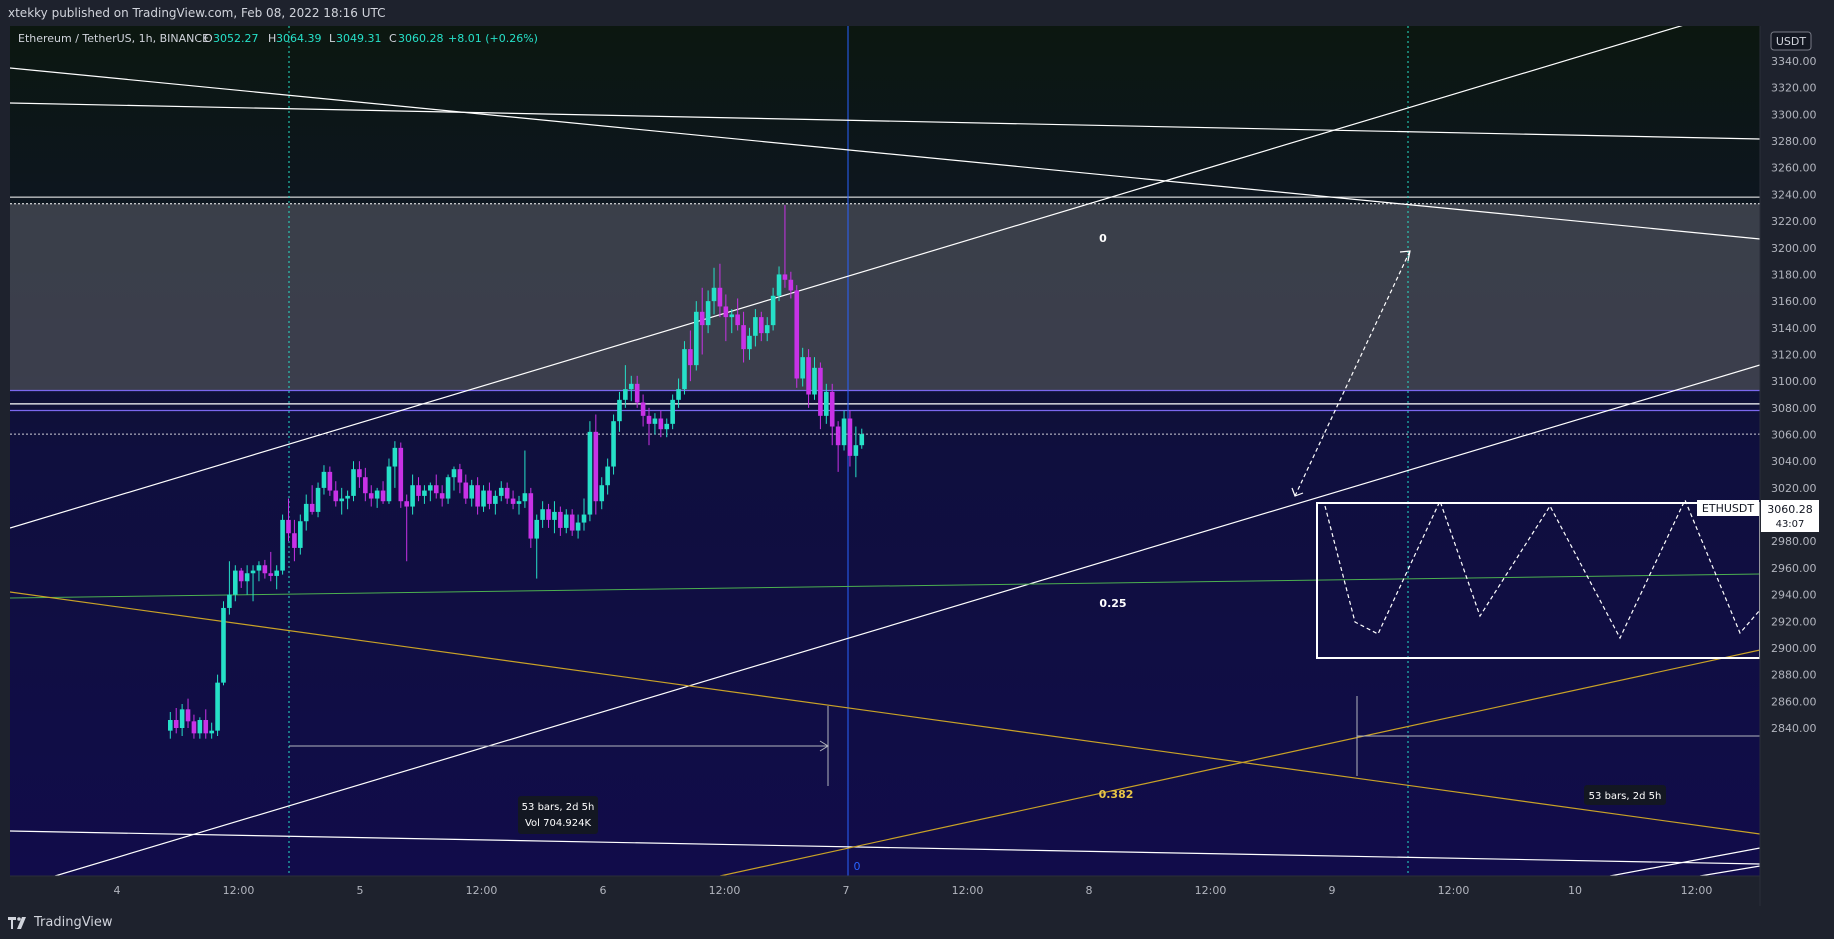 Image resolution: width=1834 pixels, height=939 pixels. What do you see at coordinates (1794, 381) in the screenshot?
I see `price-tick-label: 3100.00` at bounding box center [1794, 381].